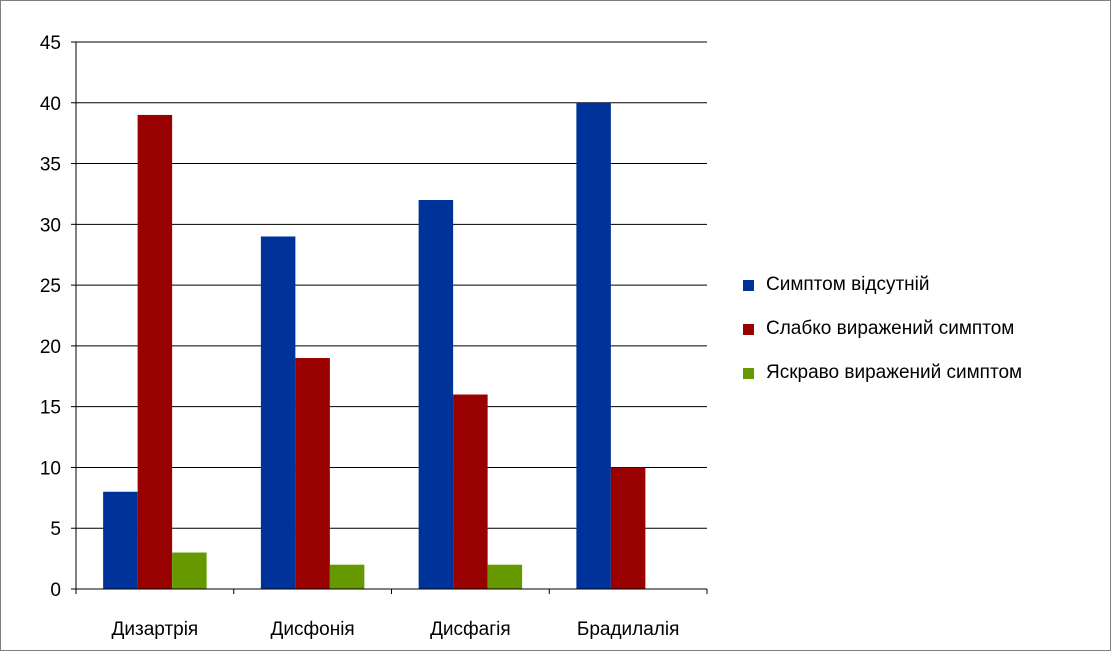  I want to click on x-tick-label: Брадилалія, so click(628, 629).